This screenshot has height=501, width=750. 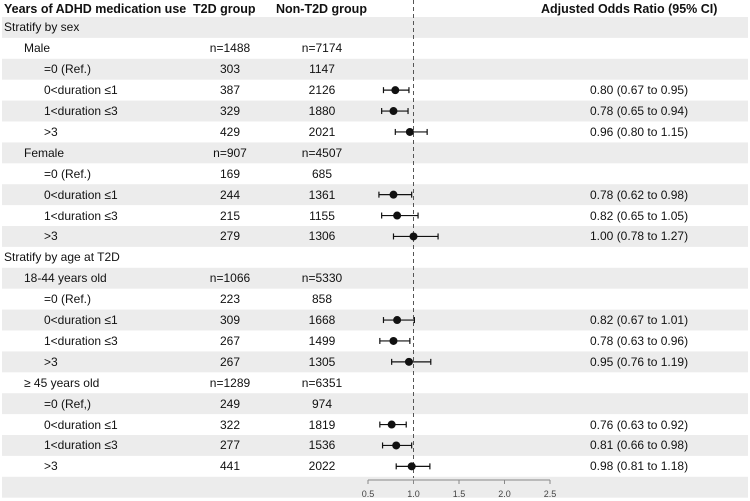 I want to click on header-years: Years of ADHD medication use, so click(x=95, y=9).